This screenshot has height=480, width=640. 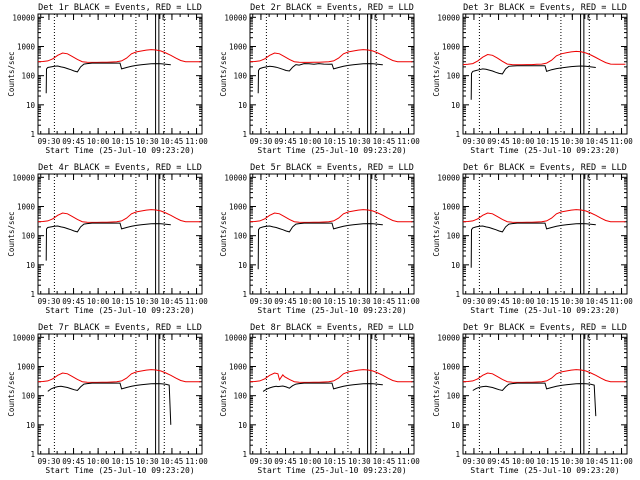 I want to click on x-tick-label: 11:00, so click(x=196, y=301).